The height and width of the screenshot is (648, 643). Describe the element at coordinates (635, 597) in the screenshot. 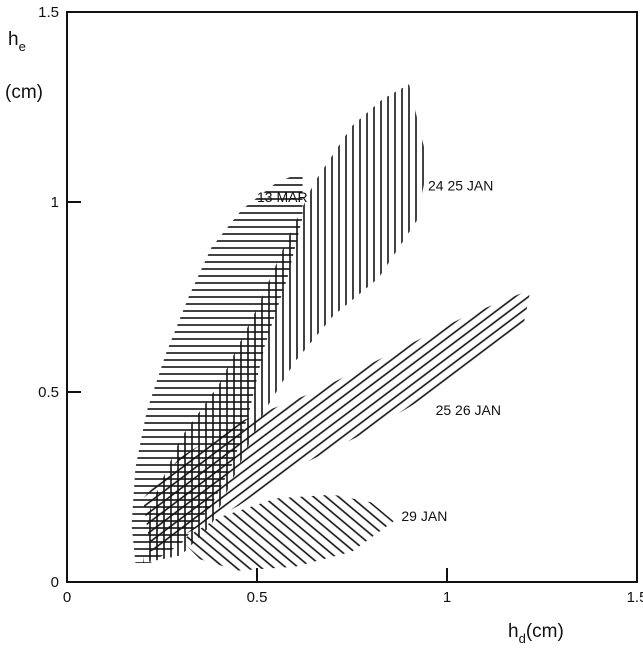

I see `x-tick-label: 1.5` at that location.